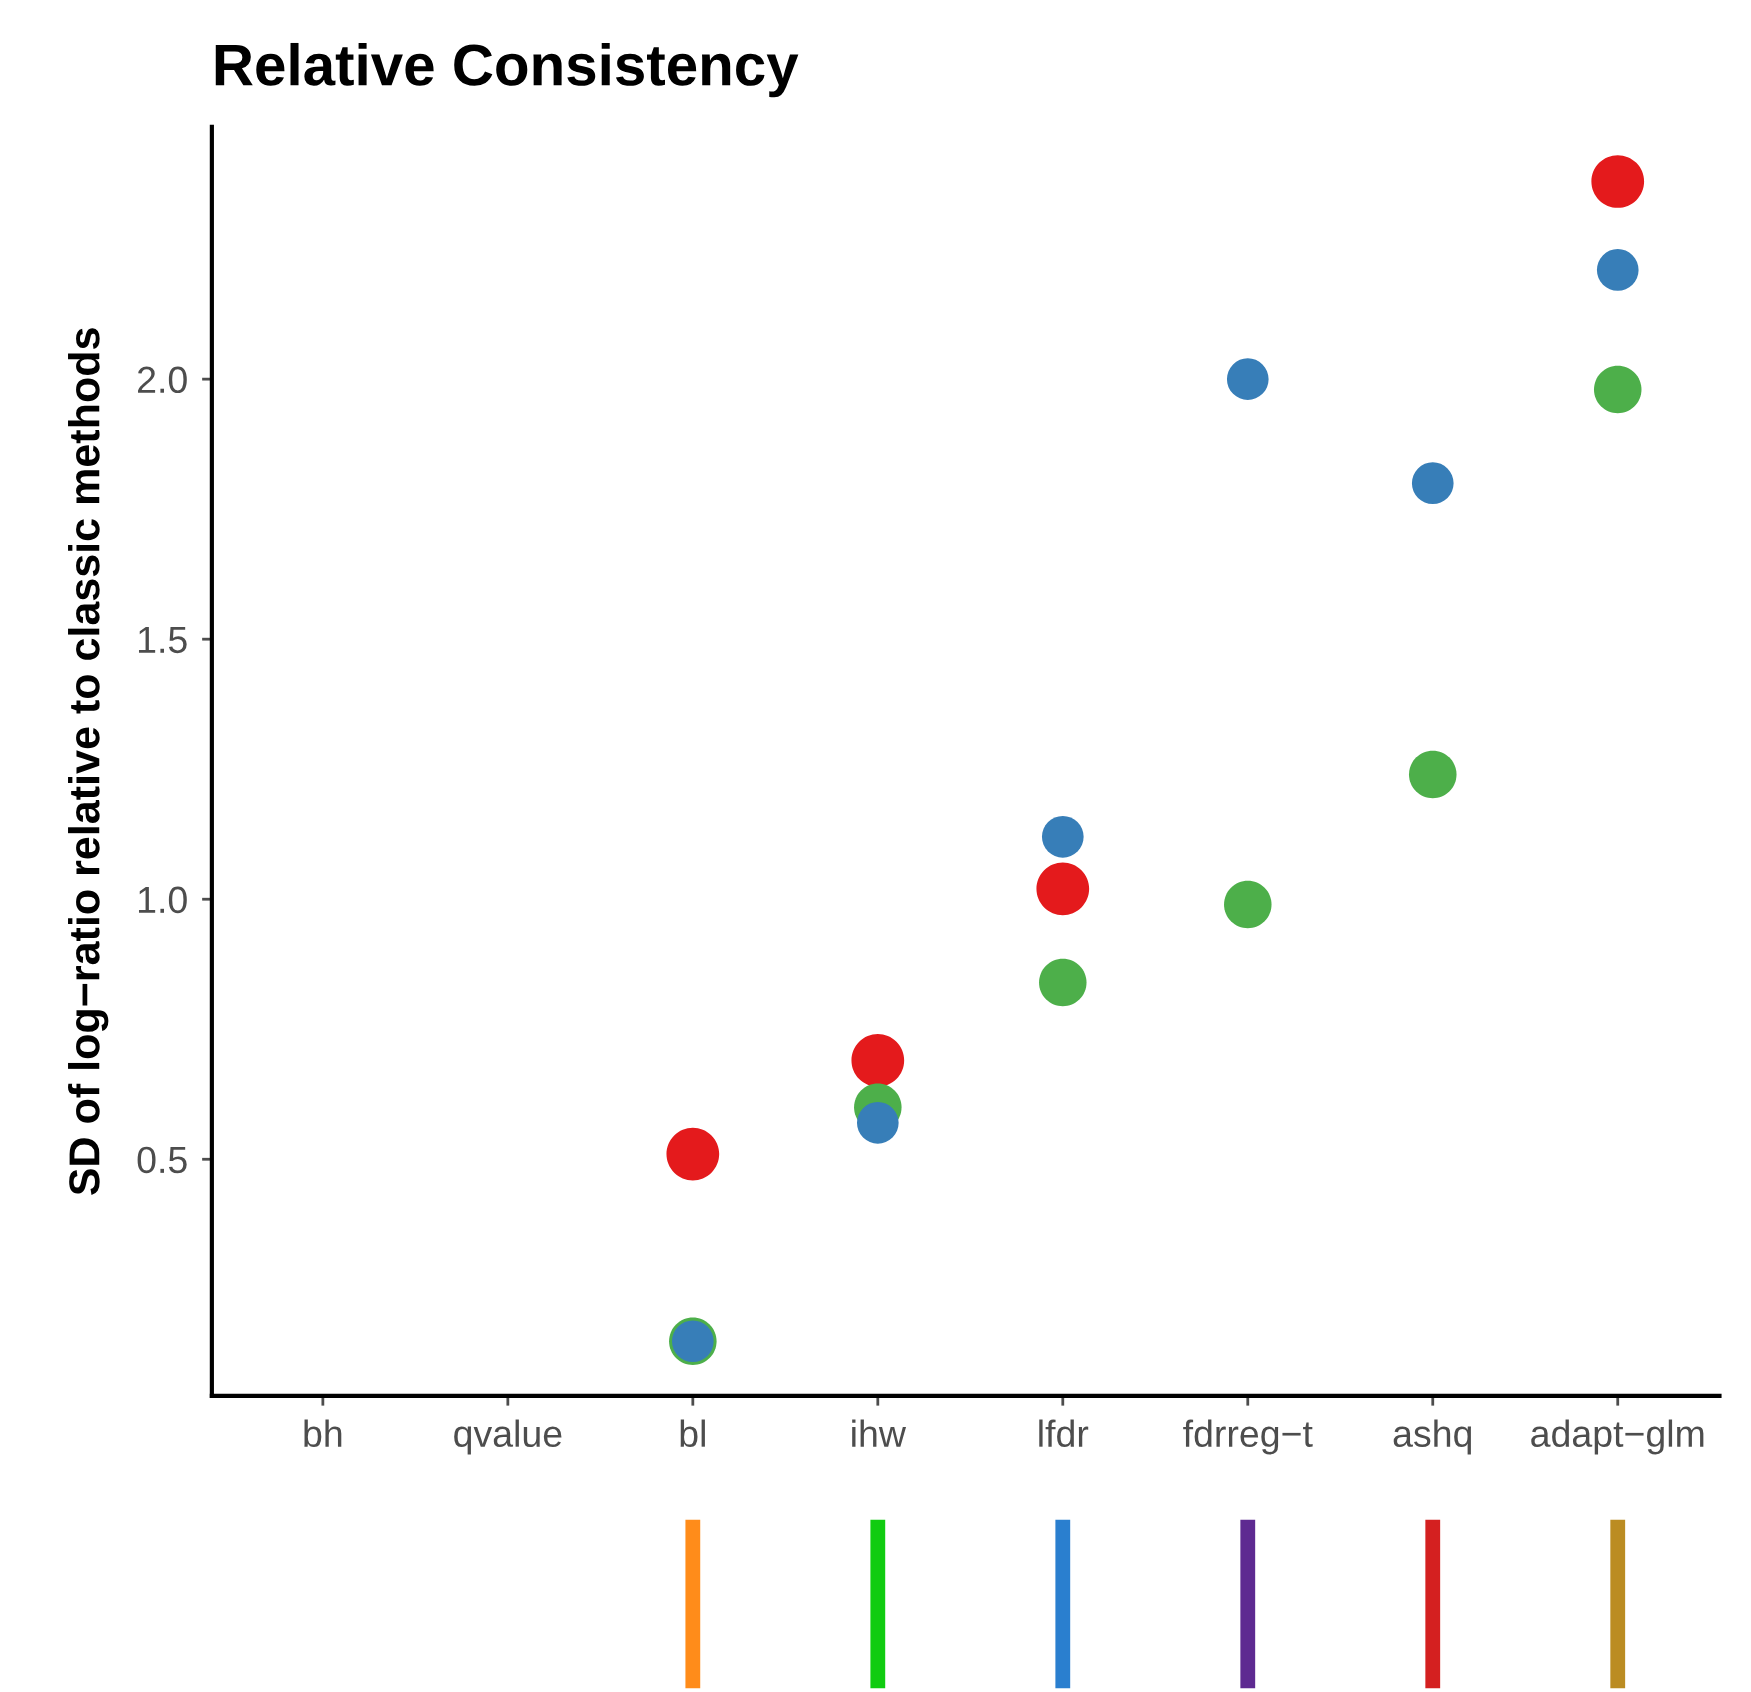  What do you see at coordinates (162, 380) in the screenshot?
I see `y-tick-label: 2.0` at bounding box center [162, 380].